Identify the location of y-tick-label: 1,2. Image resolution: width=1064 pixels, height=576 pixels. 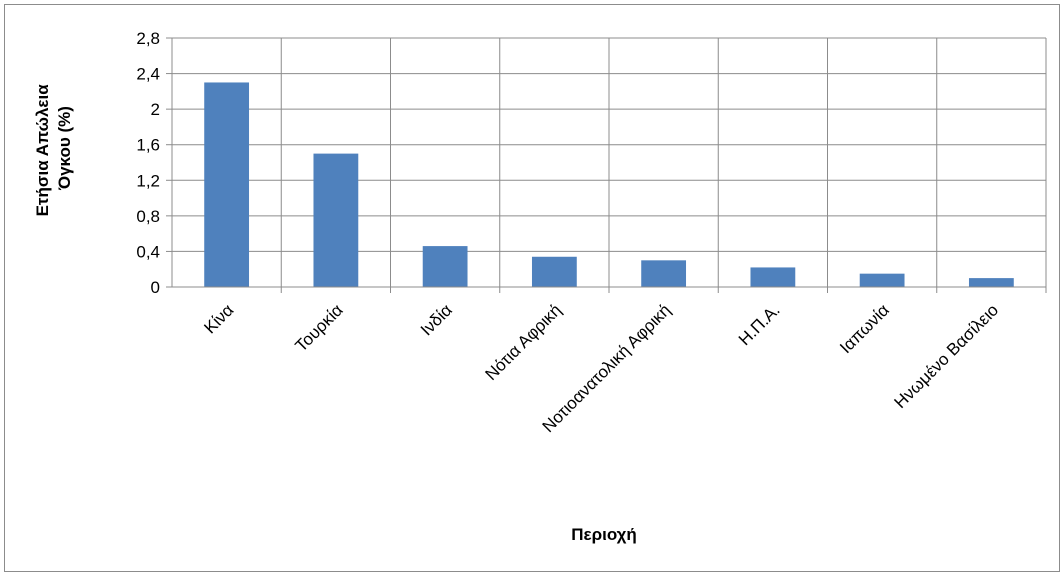
(148, 180).